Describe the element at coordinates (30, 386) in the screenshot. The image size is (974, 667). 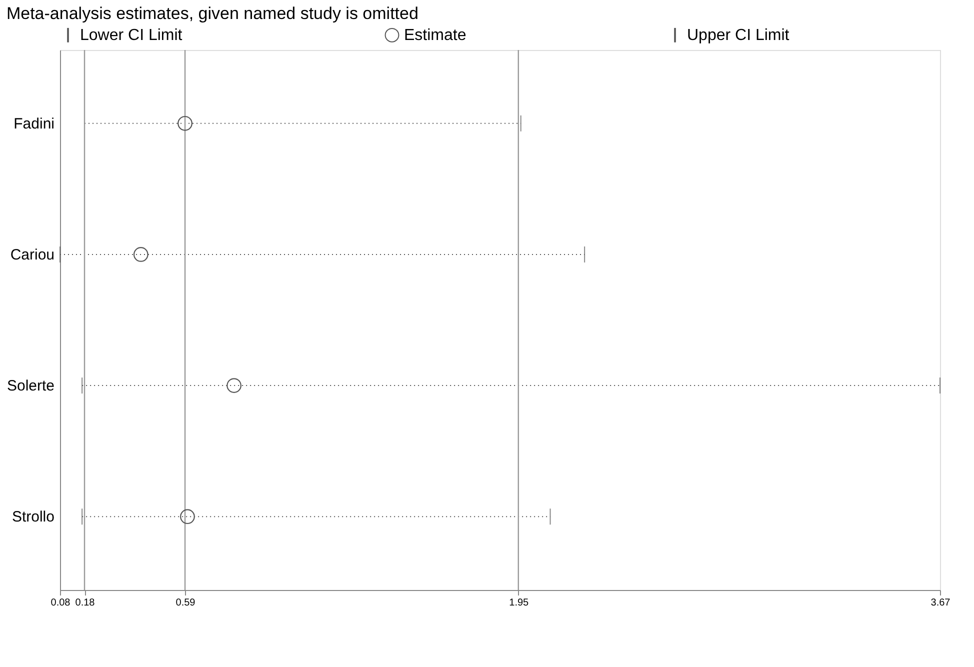
I see `y-tick-label: Solerte` at that location.